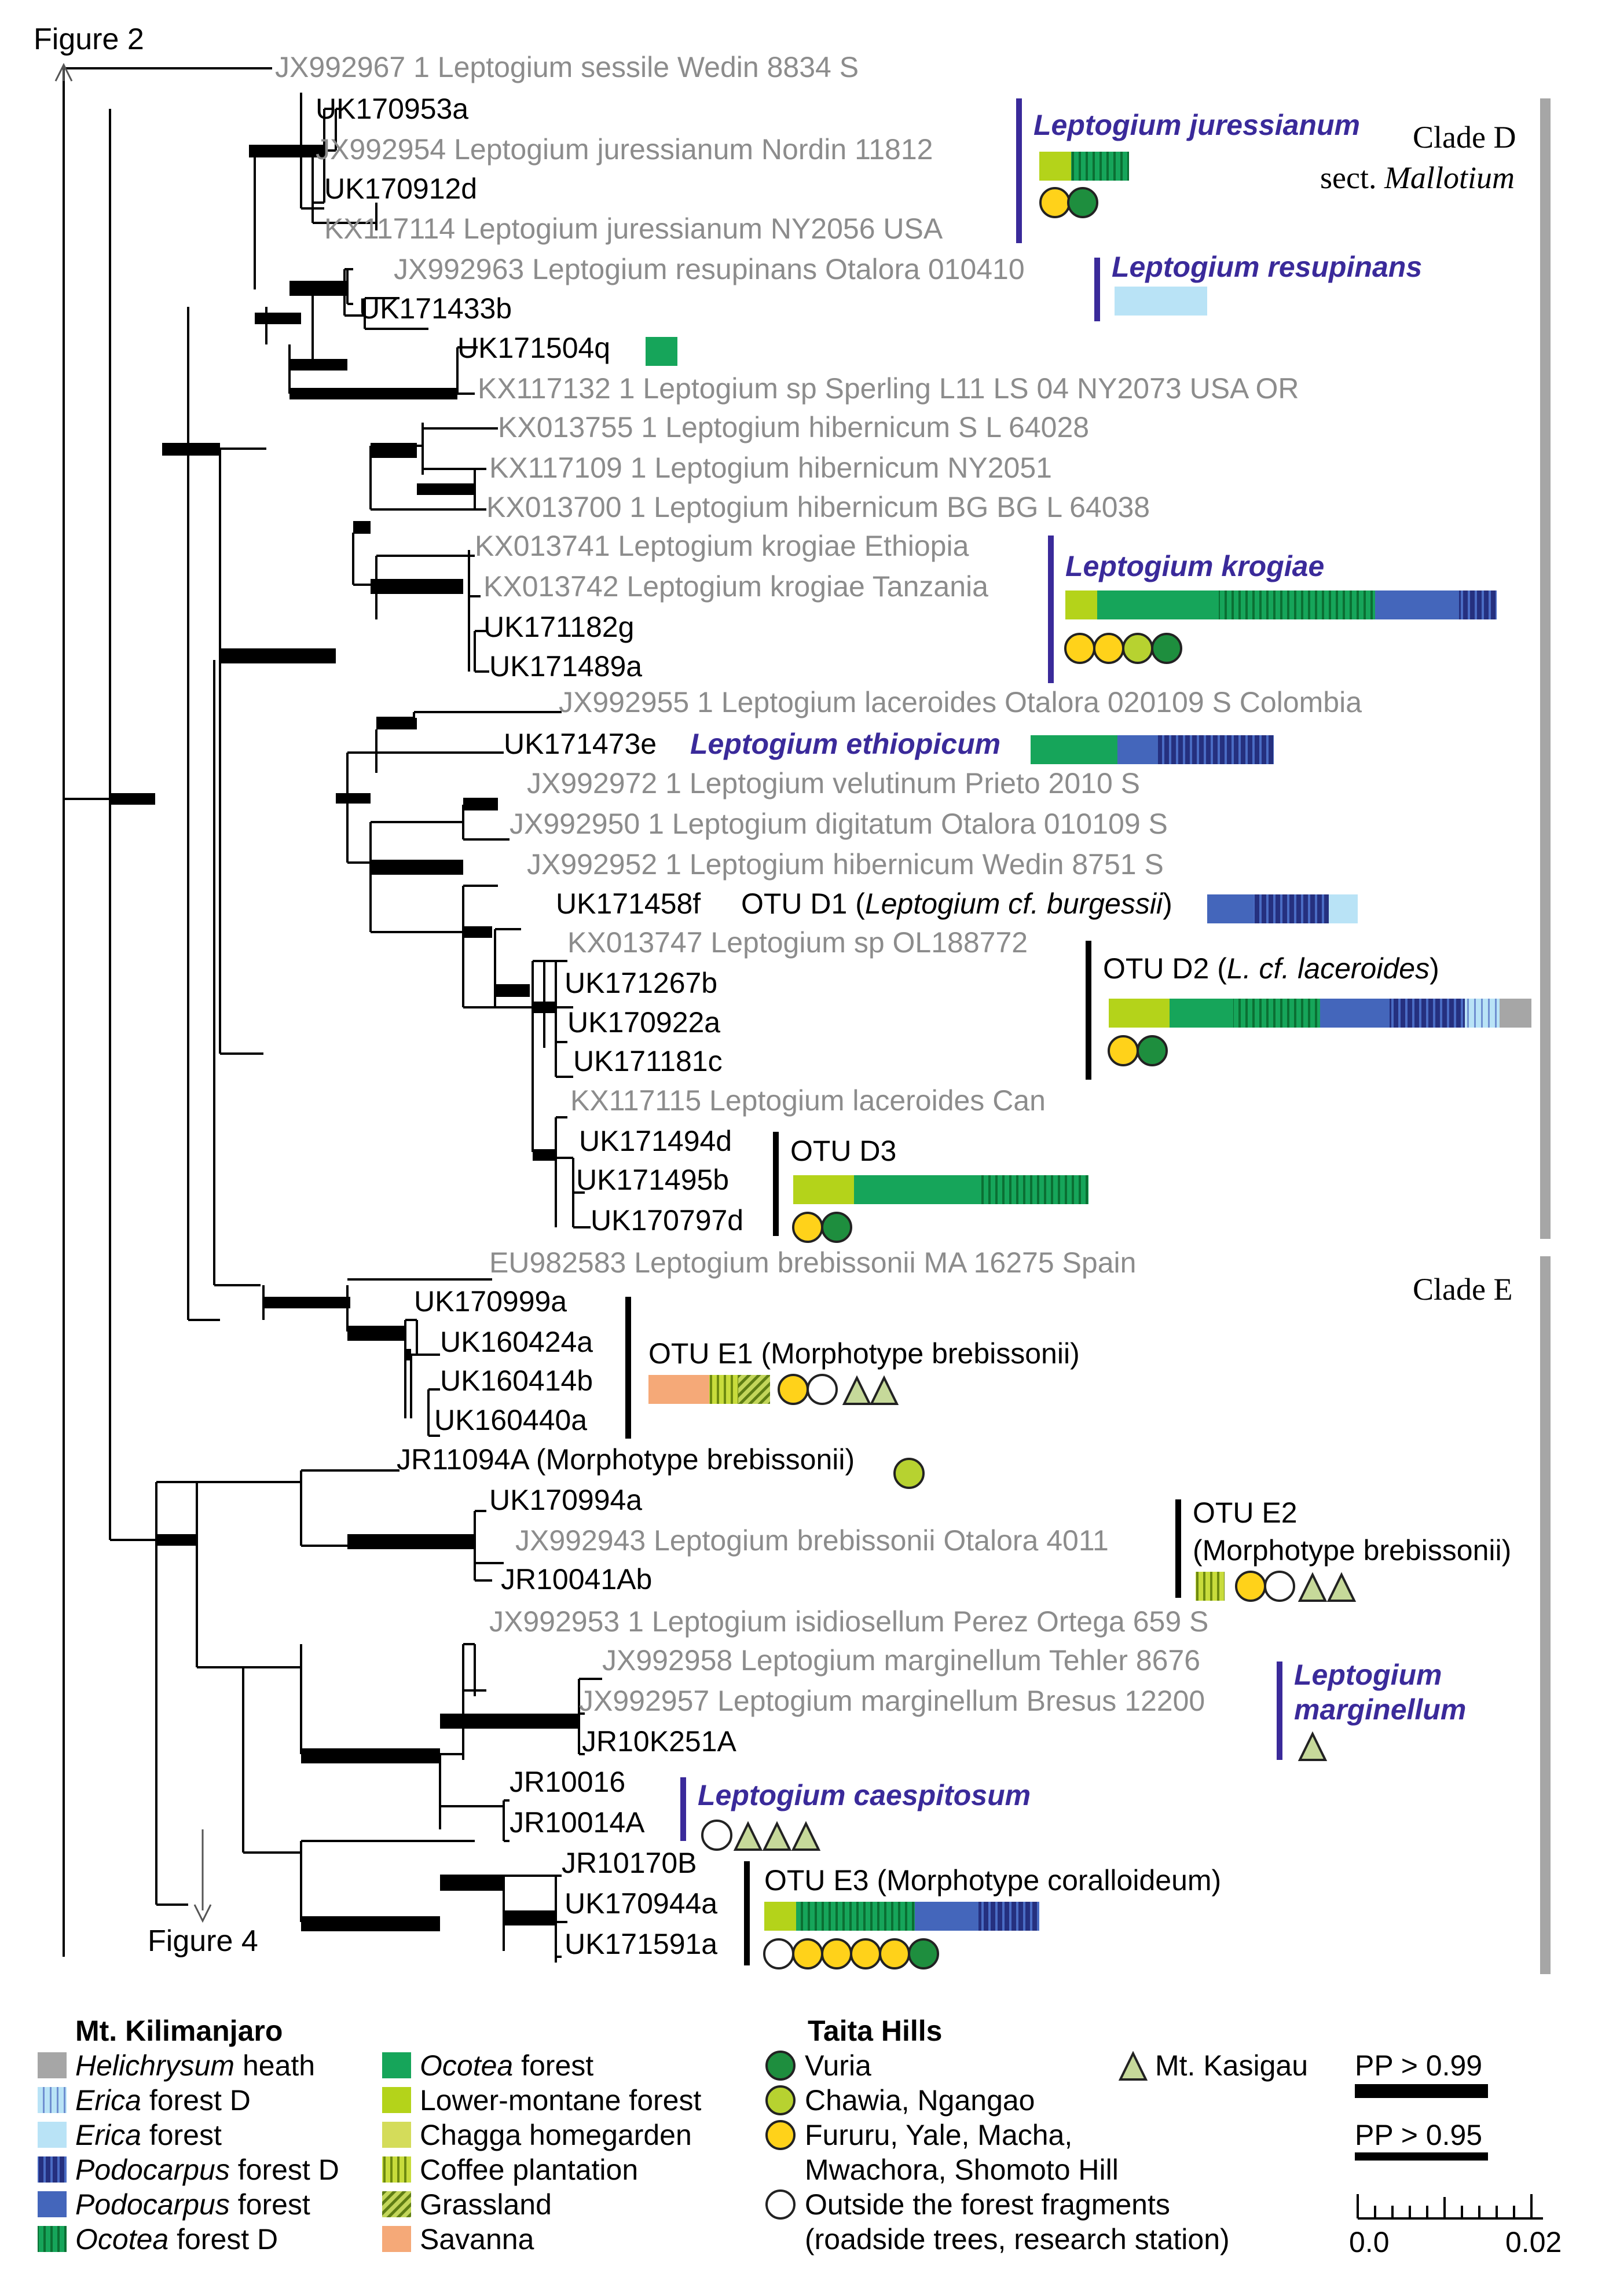 The width and height of the screenshot is (1609, 2296). Describe the element at coordinates (1231, 2065) in the screenshot. I see `legend-kasigau: Mt. Kasigau` at that location.